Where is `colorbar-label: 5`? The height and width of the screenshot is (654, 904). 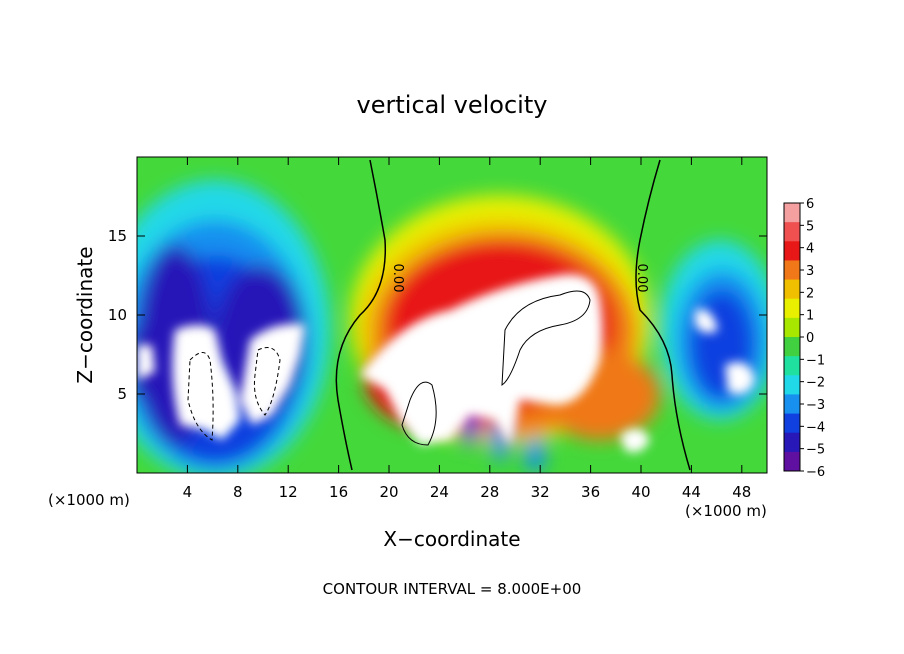 colorbar-label: 5 is located at coordinates (810, 226).